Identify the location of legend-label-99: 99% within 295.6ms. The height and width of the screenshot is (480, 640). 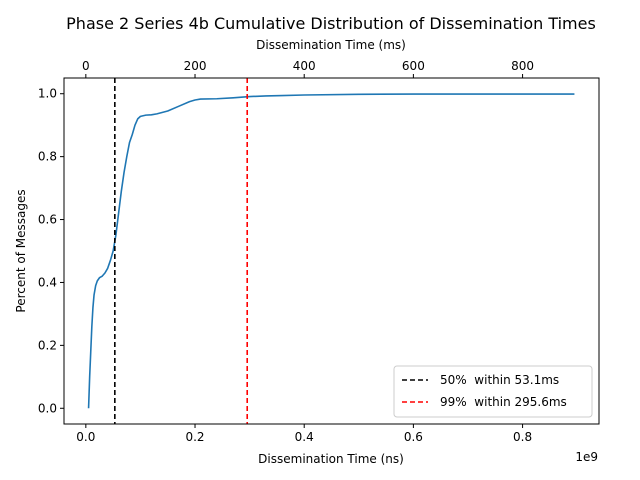
(503, 402).